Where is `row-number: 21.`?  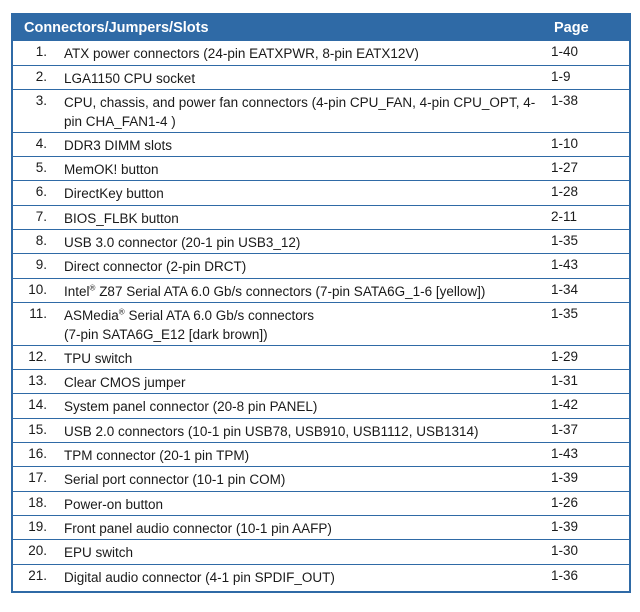 row-number: 21. is located at coordinates (37, 575).